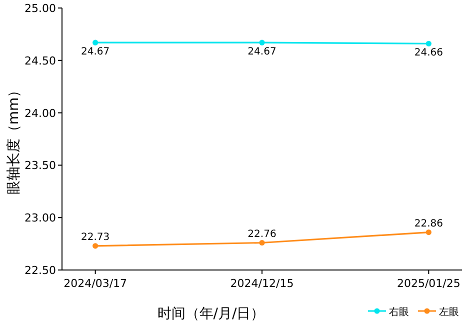 The width and height of the screenshot is (468, 335). I want to click on y-tick-label: 22.50, so click(40, 270).